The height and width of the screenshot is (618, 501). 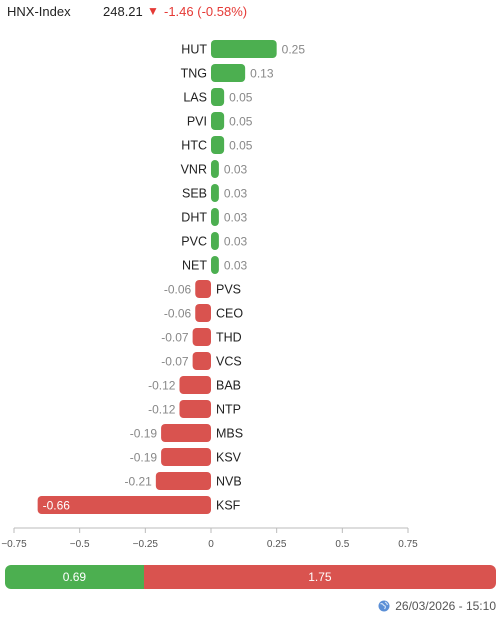 What do you see at coordinates (197, 122) in the screenshot?
I see `category-label: PVI` at bounding box center [197, 122].